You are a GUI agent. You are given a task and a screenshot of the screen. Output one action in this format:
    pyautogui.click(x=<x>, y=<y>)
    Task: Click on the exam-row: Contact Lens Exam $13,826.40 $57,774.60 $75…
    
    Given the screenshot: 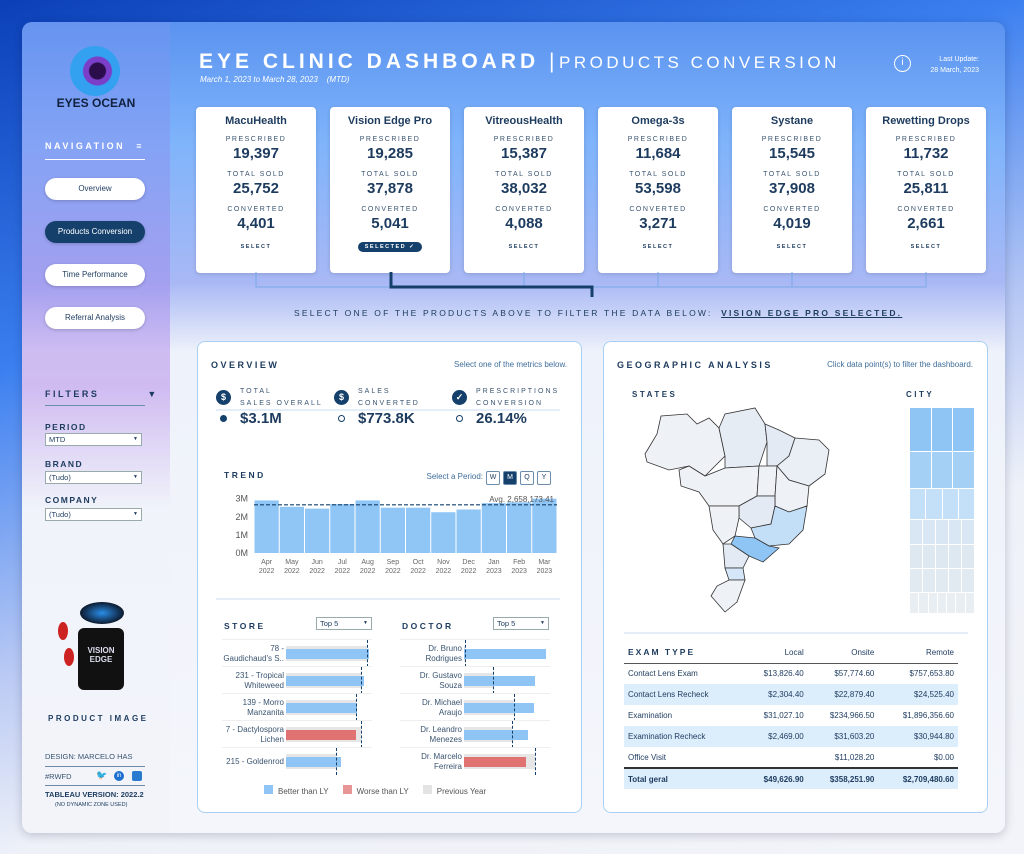 What is the action you would take?
    pyautogui.click(x=791, y=673)
    